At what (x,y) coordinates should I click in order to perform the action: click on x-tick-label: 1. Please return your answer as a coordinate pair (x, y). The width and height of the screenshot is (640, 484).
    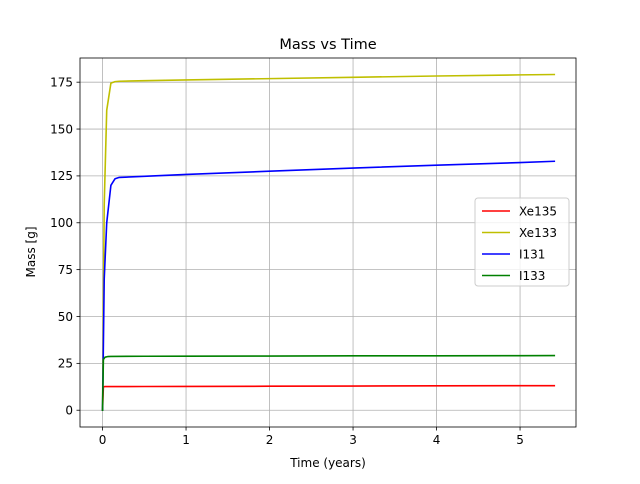
    Looking at the image, I should click on (186, 440).